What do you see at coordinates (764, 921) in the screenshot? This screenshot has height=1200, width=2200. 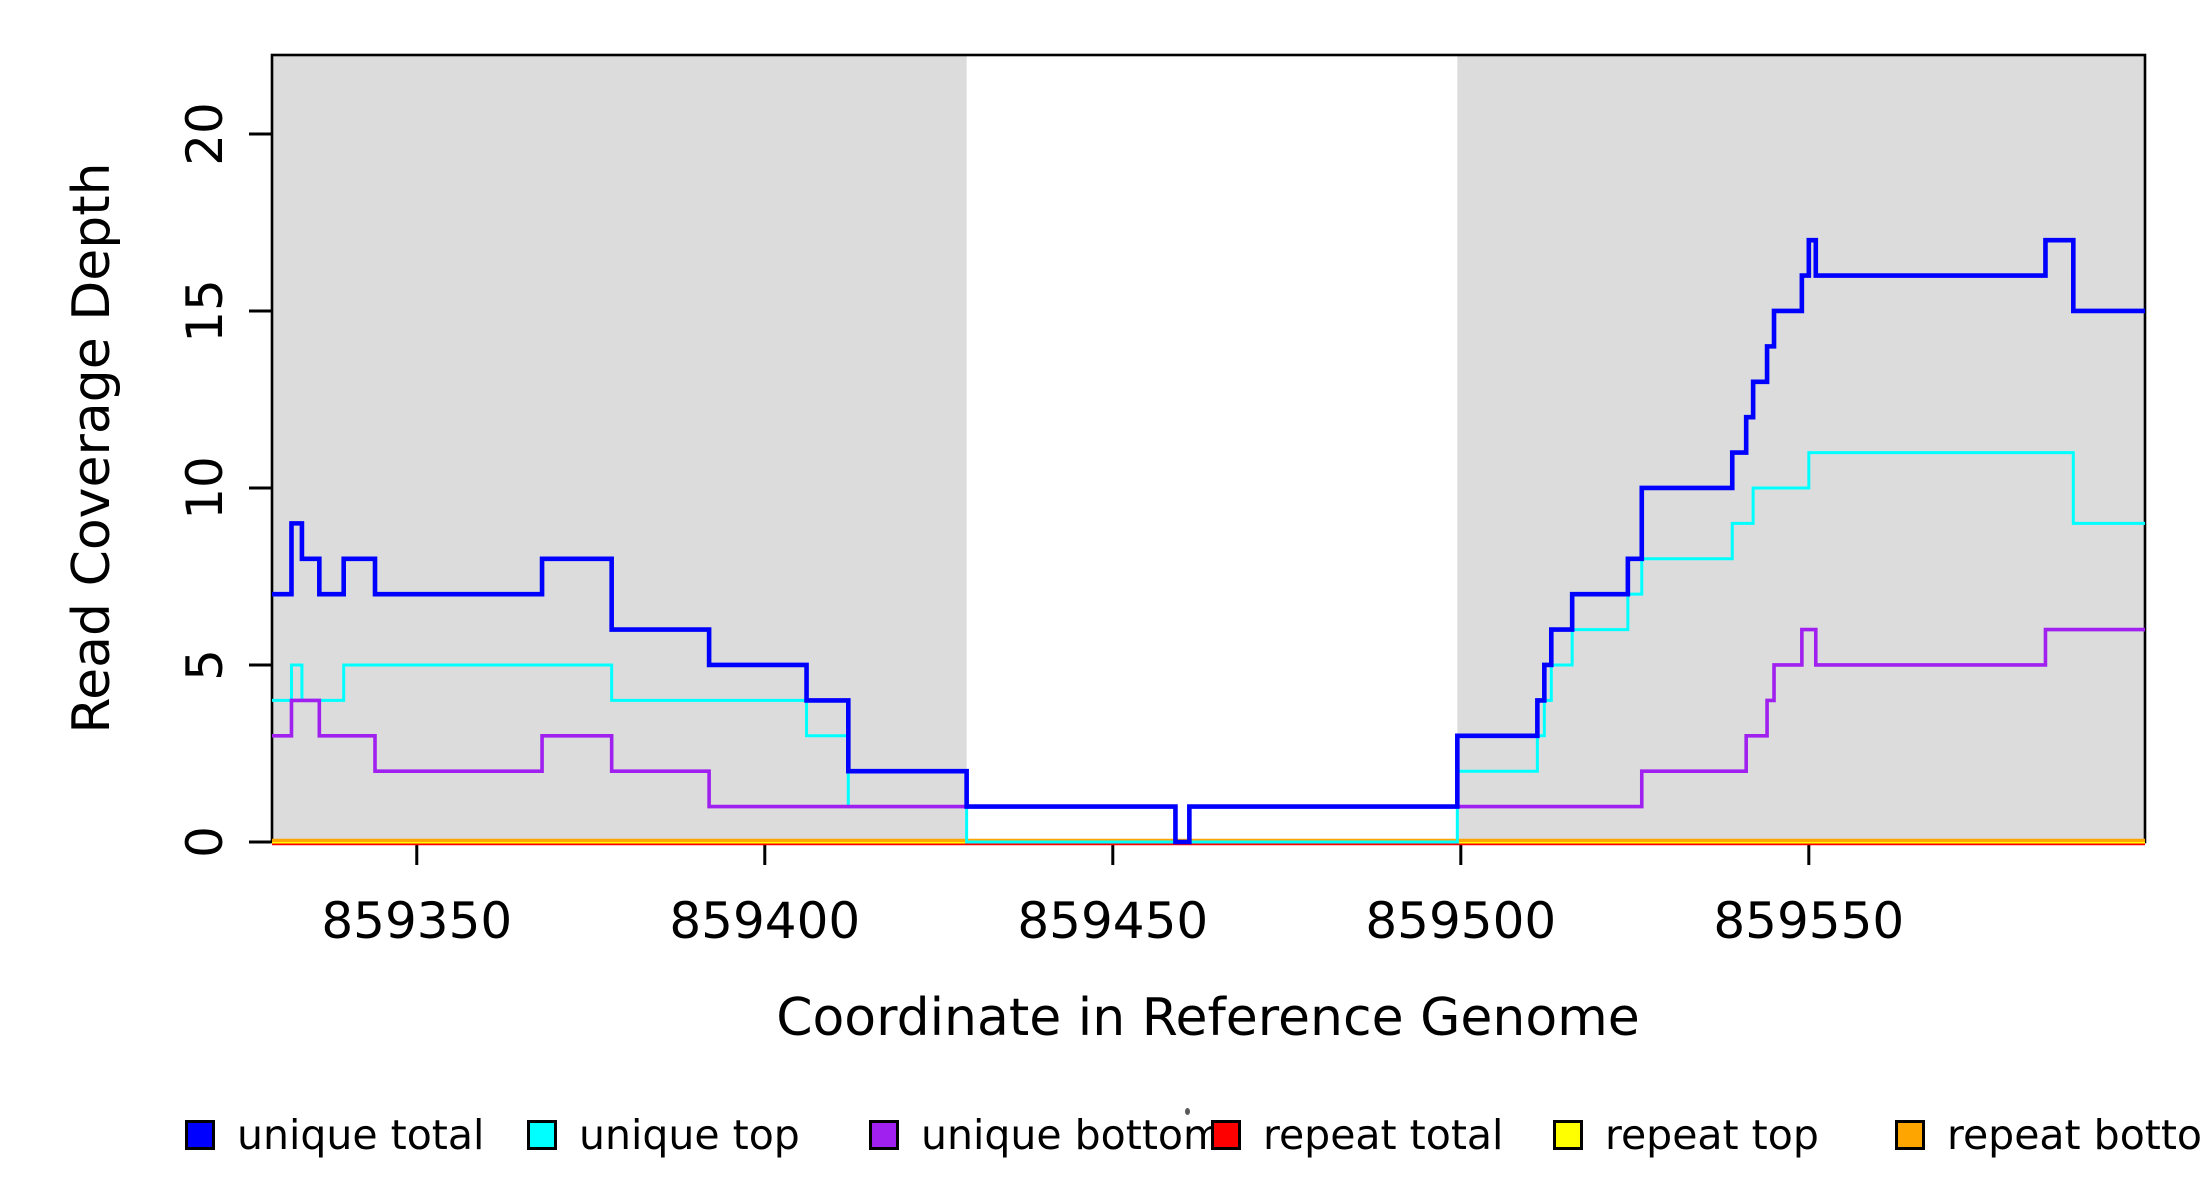 I see `x-tick-label: 859400` at bounding box center [764, 921].